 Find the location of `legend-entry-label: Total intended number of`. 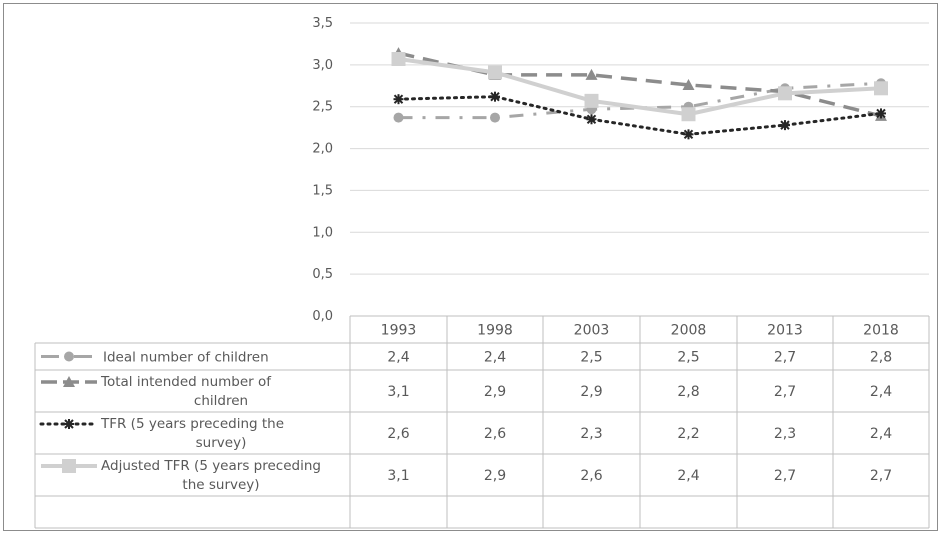

legend-entry-label: Total intended number of is located at coordinates (186, 382).